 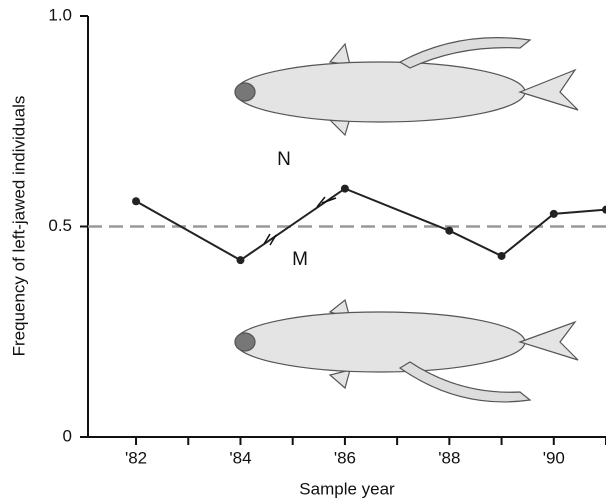 I want to click on data-line, so click(x=370, y=224).